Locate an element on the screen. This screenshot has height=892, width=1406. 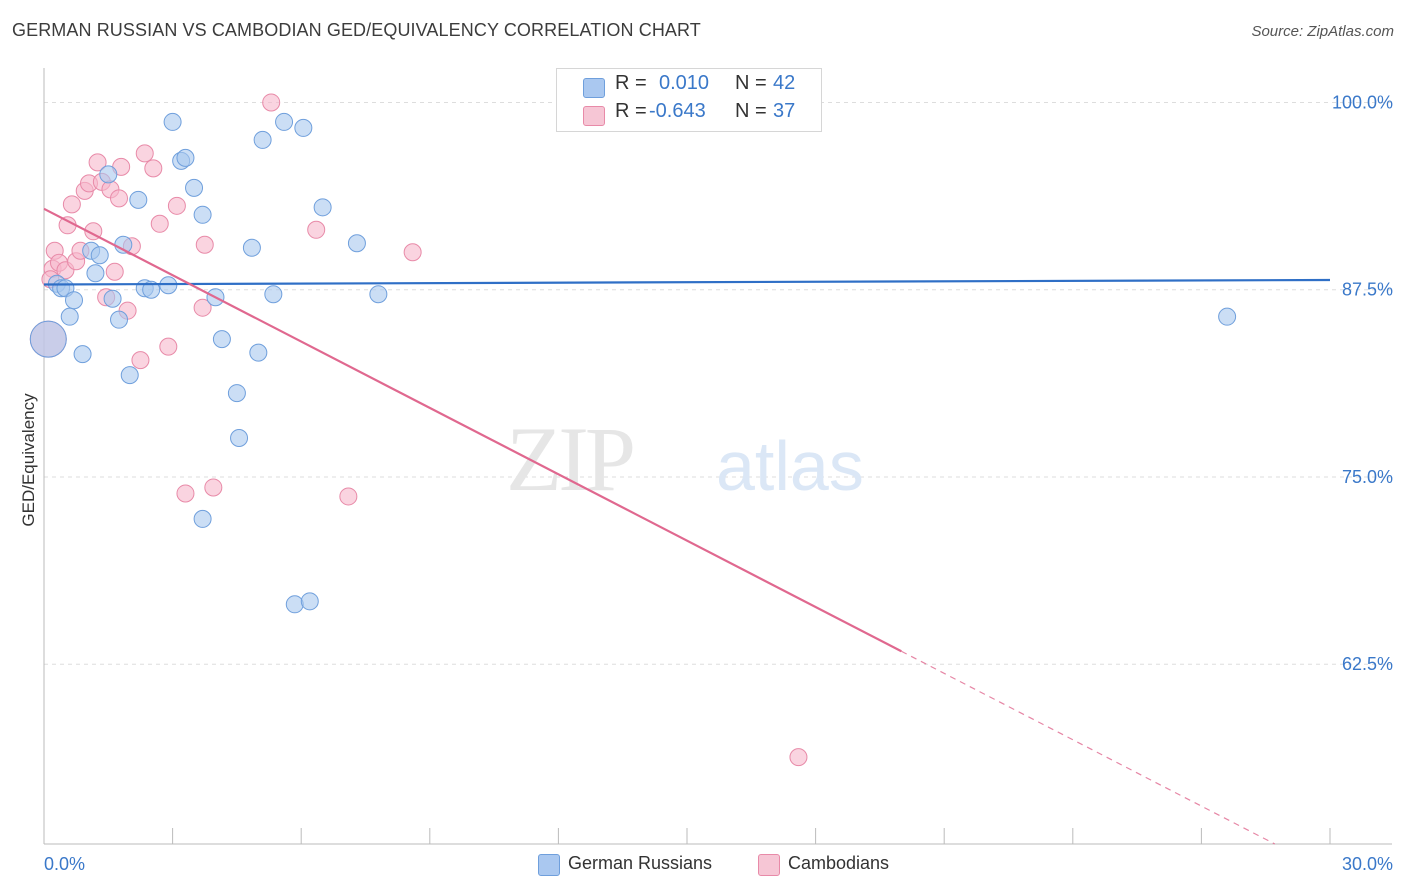
stats-legend: R = 0.010 N = 42 R = -0.643 N = 37 is located at coordinates (689, 100).